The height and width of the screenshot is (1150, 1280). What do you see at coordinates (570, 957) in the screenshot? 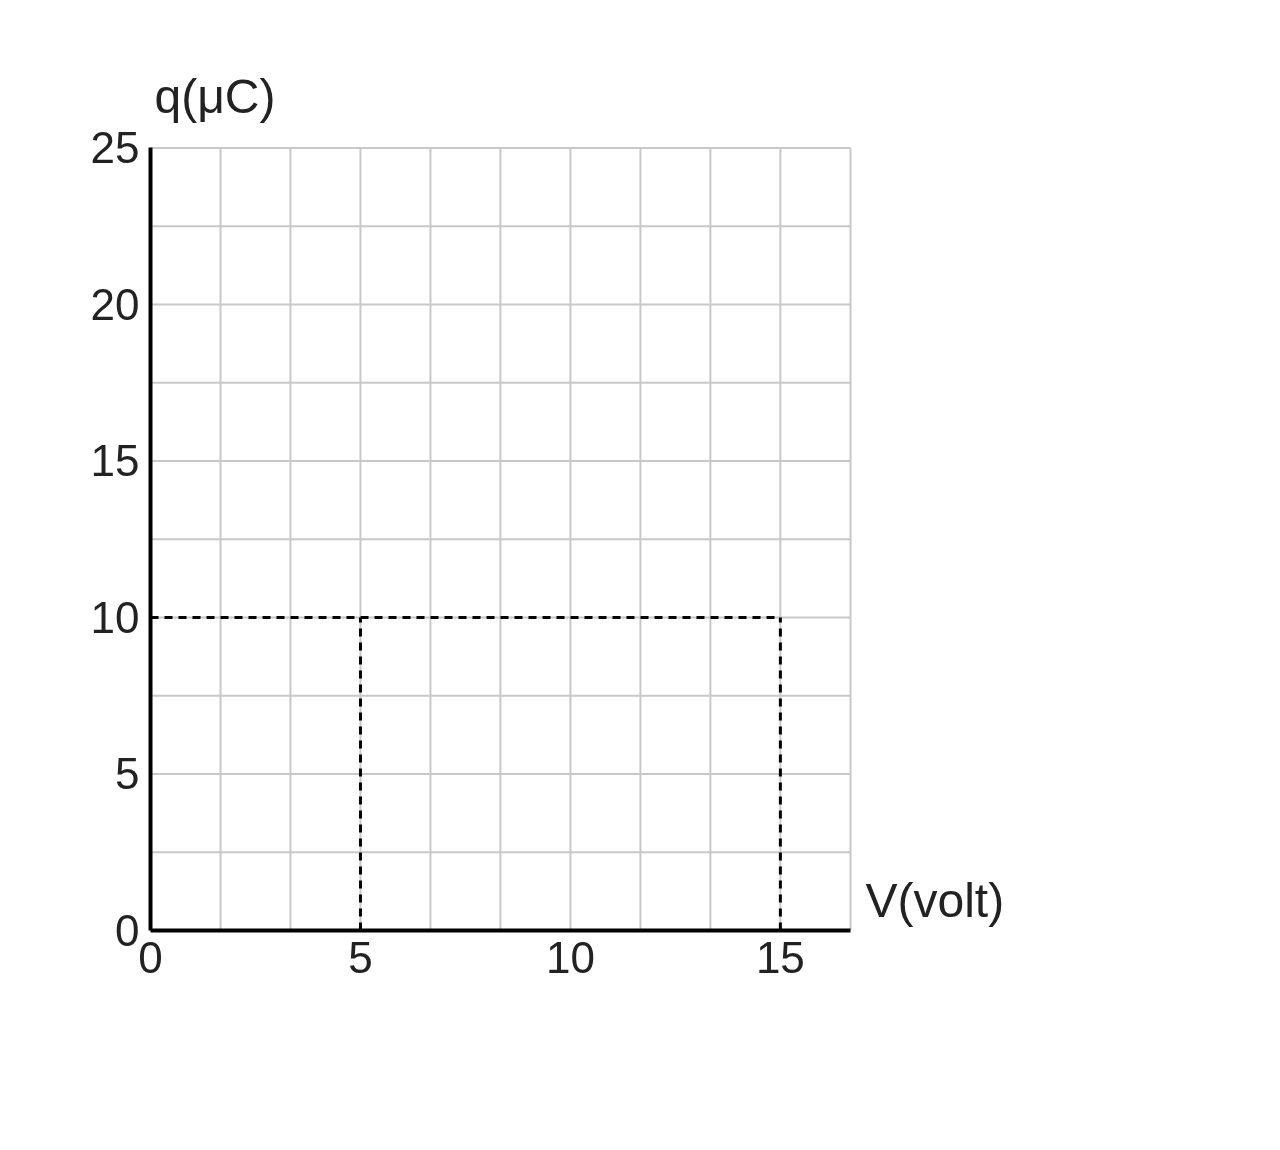
I see `x-tick-label: 10` at bounding box center [570, 957].